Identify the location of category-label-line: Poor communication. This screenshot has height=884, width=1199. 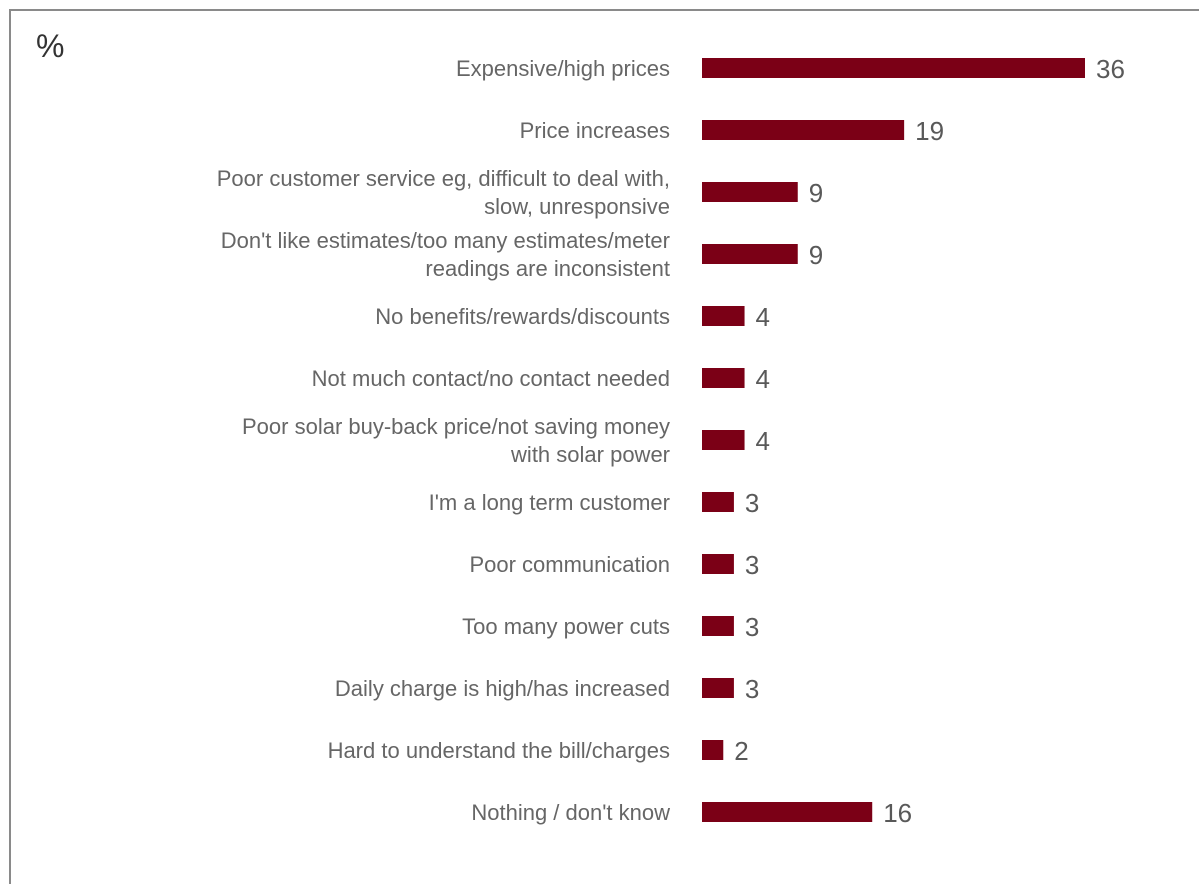
(569, 564).